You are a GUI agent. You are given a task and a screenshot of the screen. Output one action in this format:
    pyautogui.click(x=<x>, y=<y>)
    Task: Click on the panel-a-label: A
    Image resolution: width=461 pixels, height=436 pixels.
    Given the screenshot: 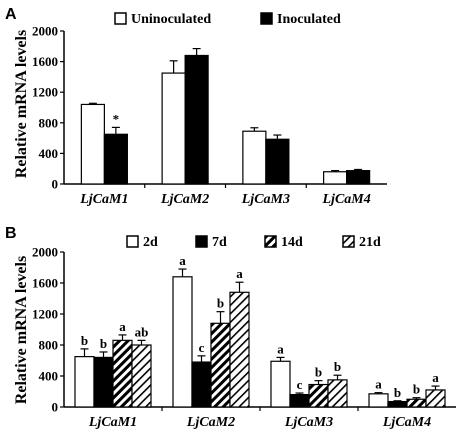 What is the action you would take?
    pyautogui.click(x=11, y=14)
    